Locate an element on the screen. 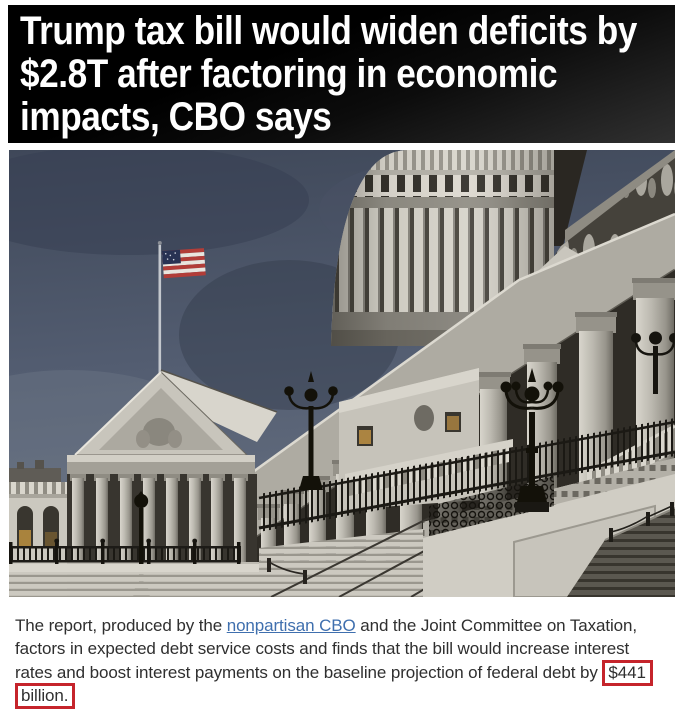  steps-right is located at coordinates (621, 549).